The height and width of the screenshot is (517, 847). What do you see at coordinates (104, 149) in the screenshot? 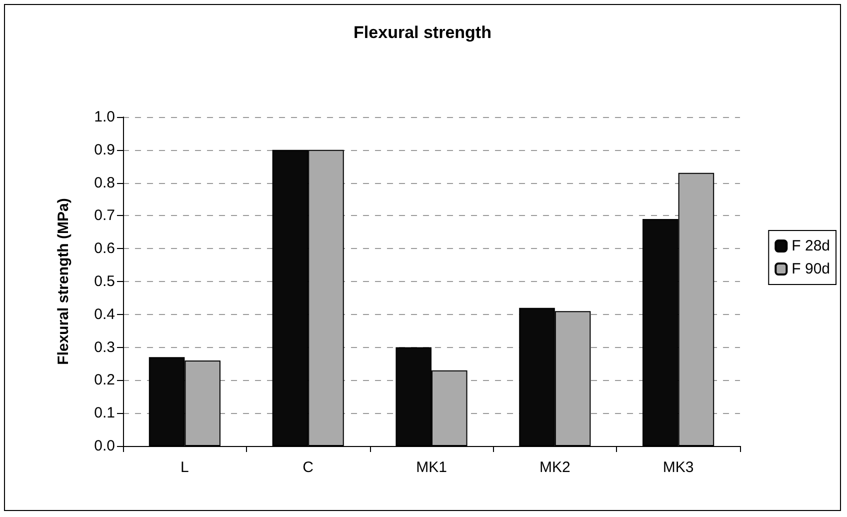
I see `y-tick-label: 0.9` at bounding box center [104, 149].